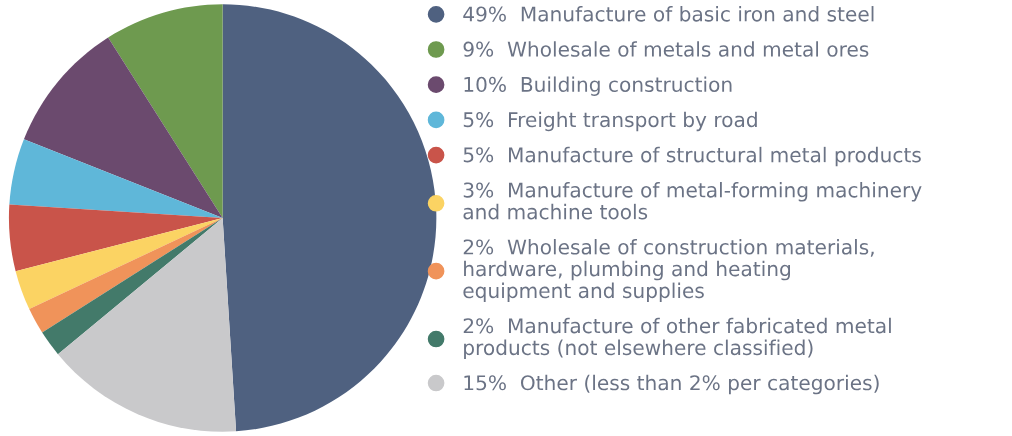 This screenshot has width=1012, height=436. What do you see at coordinates (692, 156) in the screenshot?
I see `legend-label: 5% Manufacture of structural metal products` at bounding box center [692, 156].